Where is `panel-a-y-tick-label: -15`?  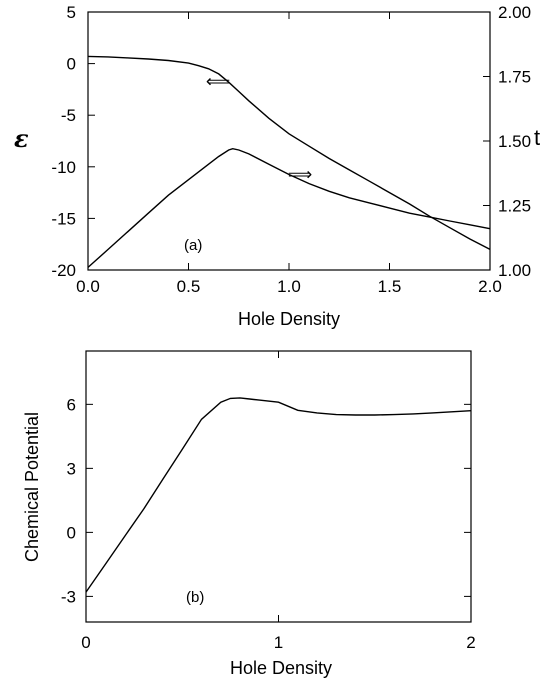 panel-a-y-tick-label: -15 is located at coordinates (63, 218).